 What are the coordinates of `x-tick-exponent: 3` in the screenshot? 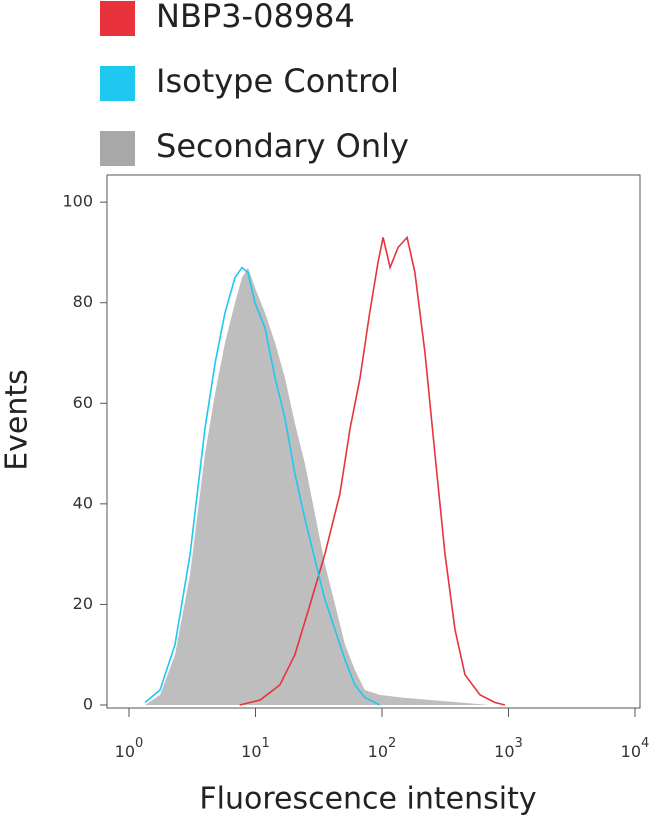 It's located at (519, 743).